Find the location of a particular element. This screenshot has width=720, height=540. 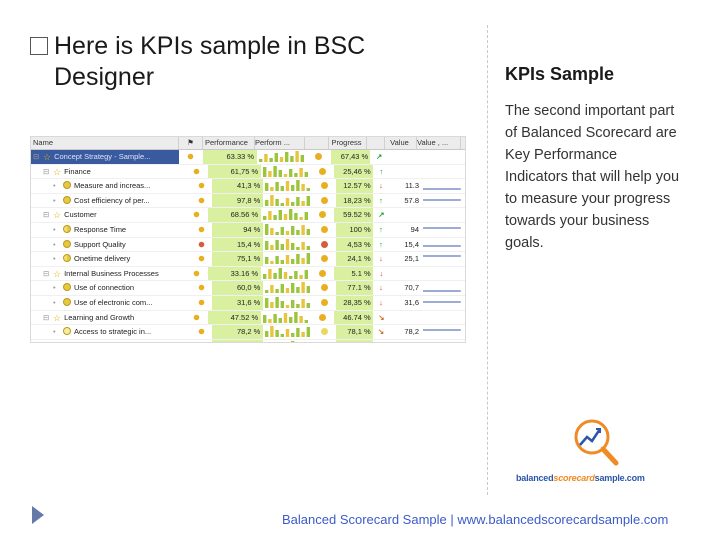

kpi-name-cell: ⊟ ☆ Learning and Growth is located at coordinates (108, 318).